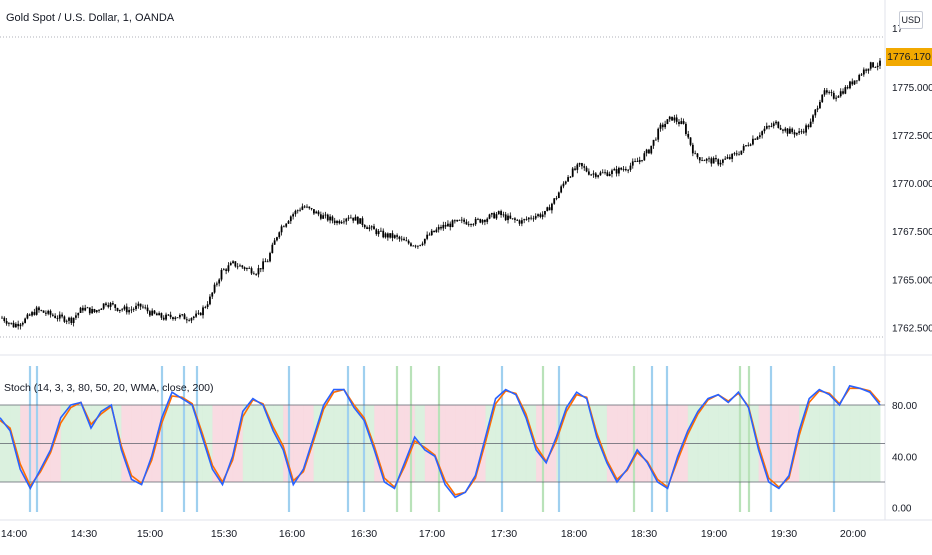 The height and width of the screenshot is (555, 932). I want to click on last-price-tag: 1776.170, so click(909, 57).